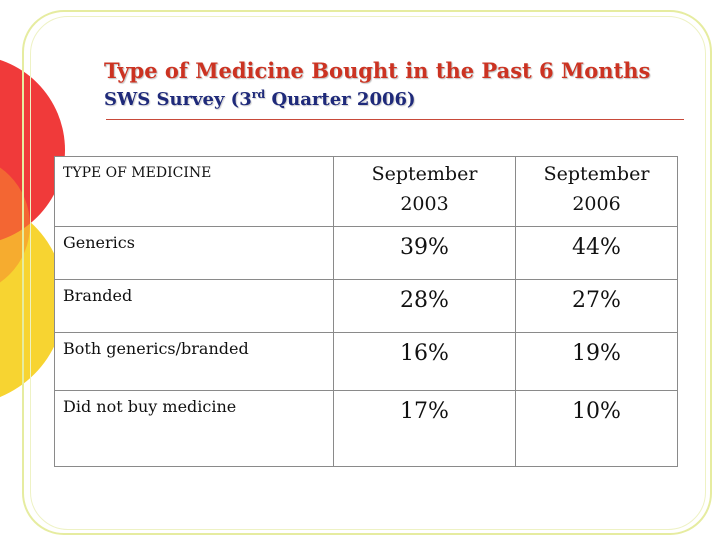  I want to click on row-label: Both generics/branded, so click(194, 361).